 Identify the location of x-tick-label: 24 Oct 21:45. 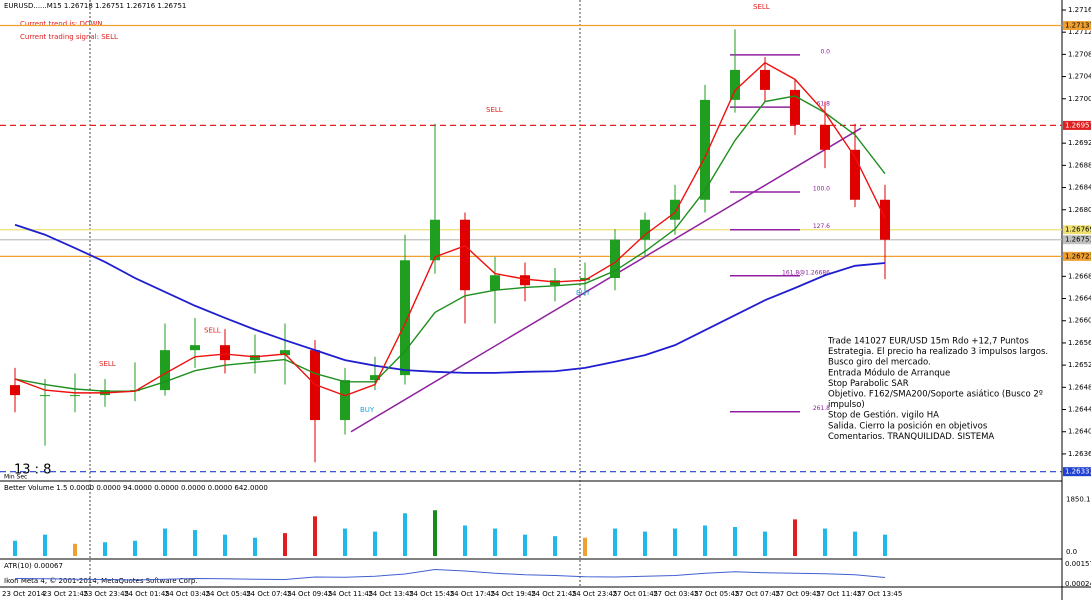
(554, 594).